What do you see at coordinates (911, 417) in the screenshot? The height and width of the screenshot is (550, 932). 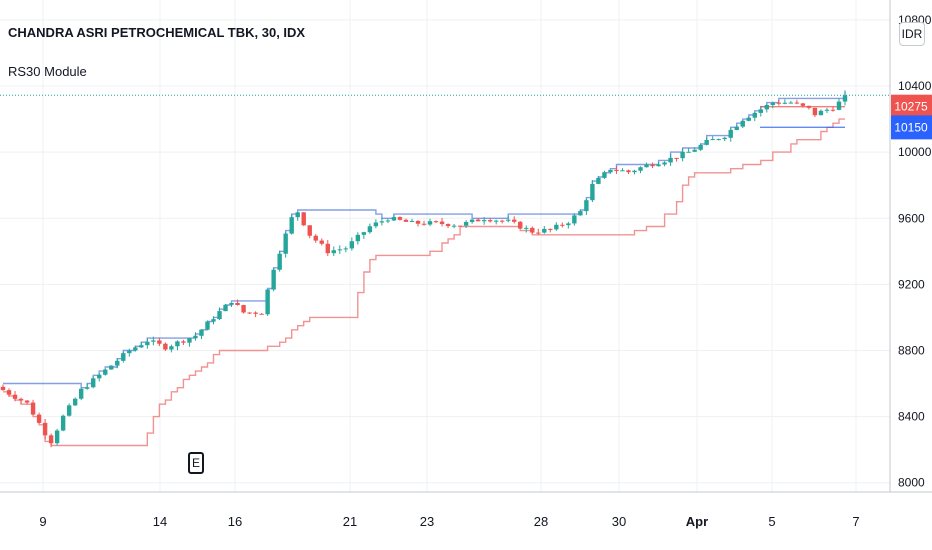 I see `y-tick-label: 8400` at bounding box center [911, 417].